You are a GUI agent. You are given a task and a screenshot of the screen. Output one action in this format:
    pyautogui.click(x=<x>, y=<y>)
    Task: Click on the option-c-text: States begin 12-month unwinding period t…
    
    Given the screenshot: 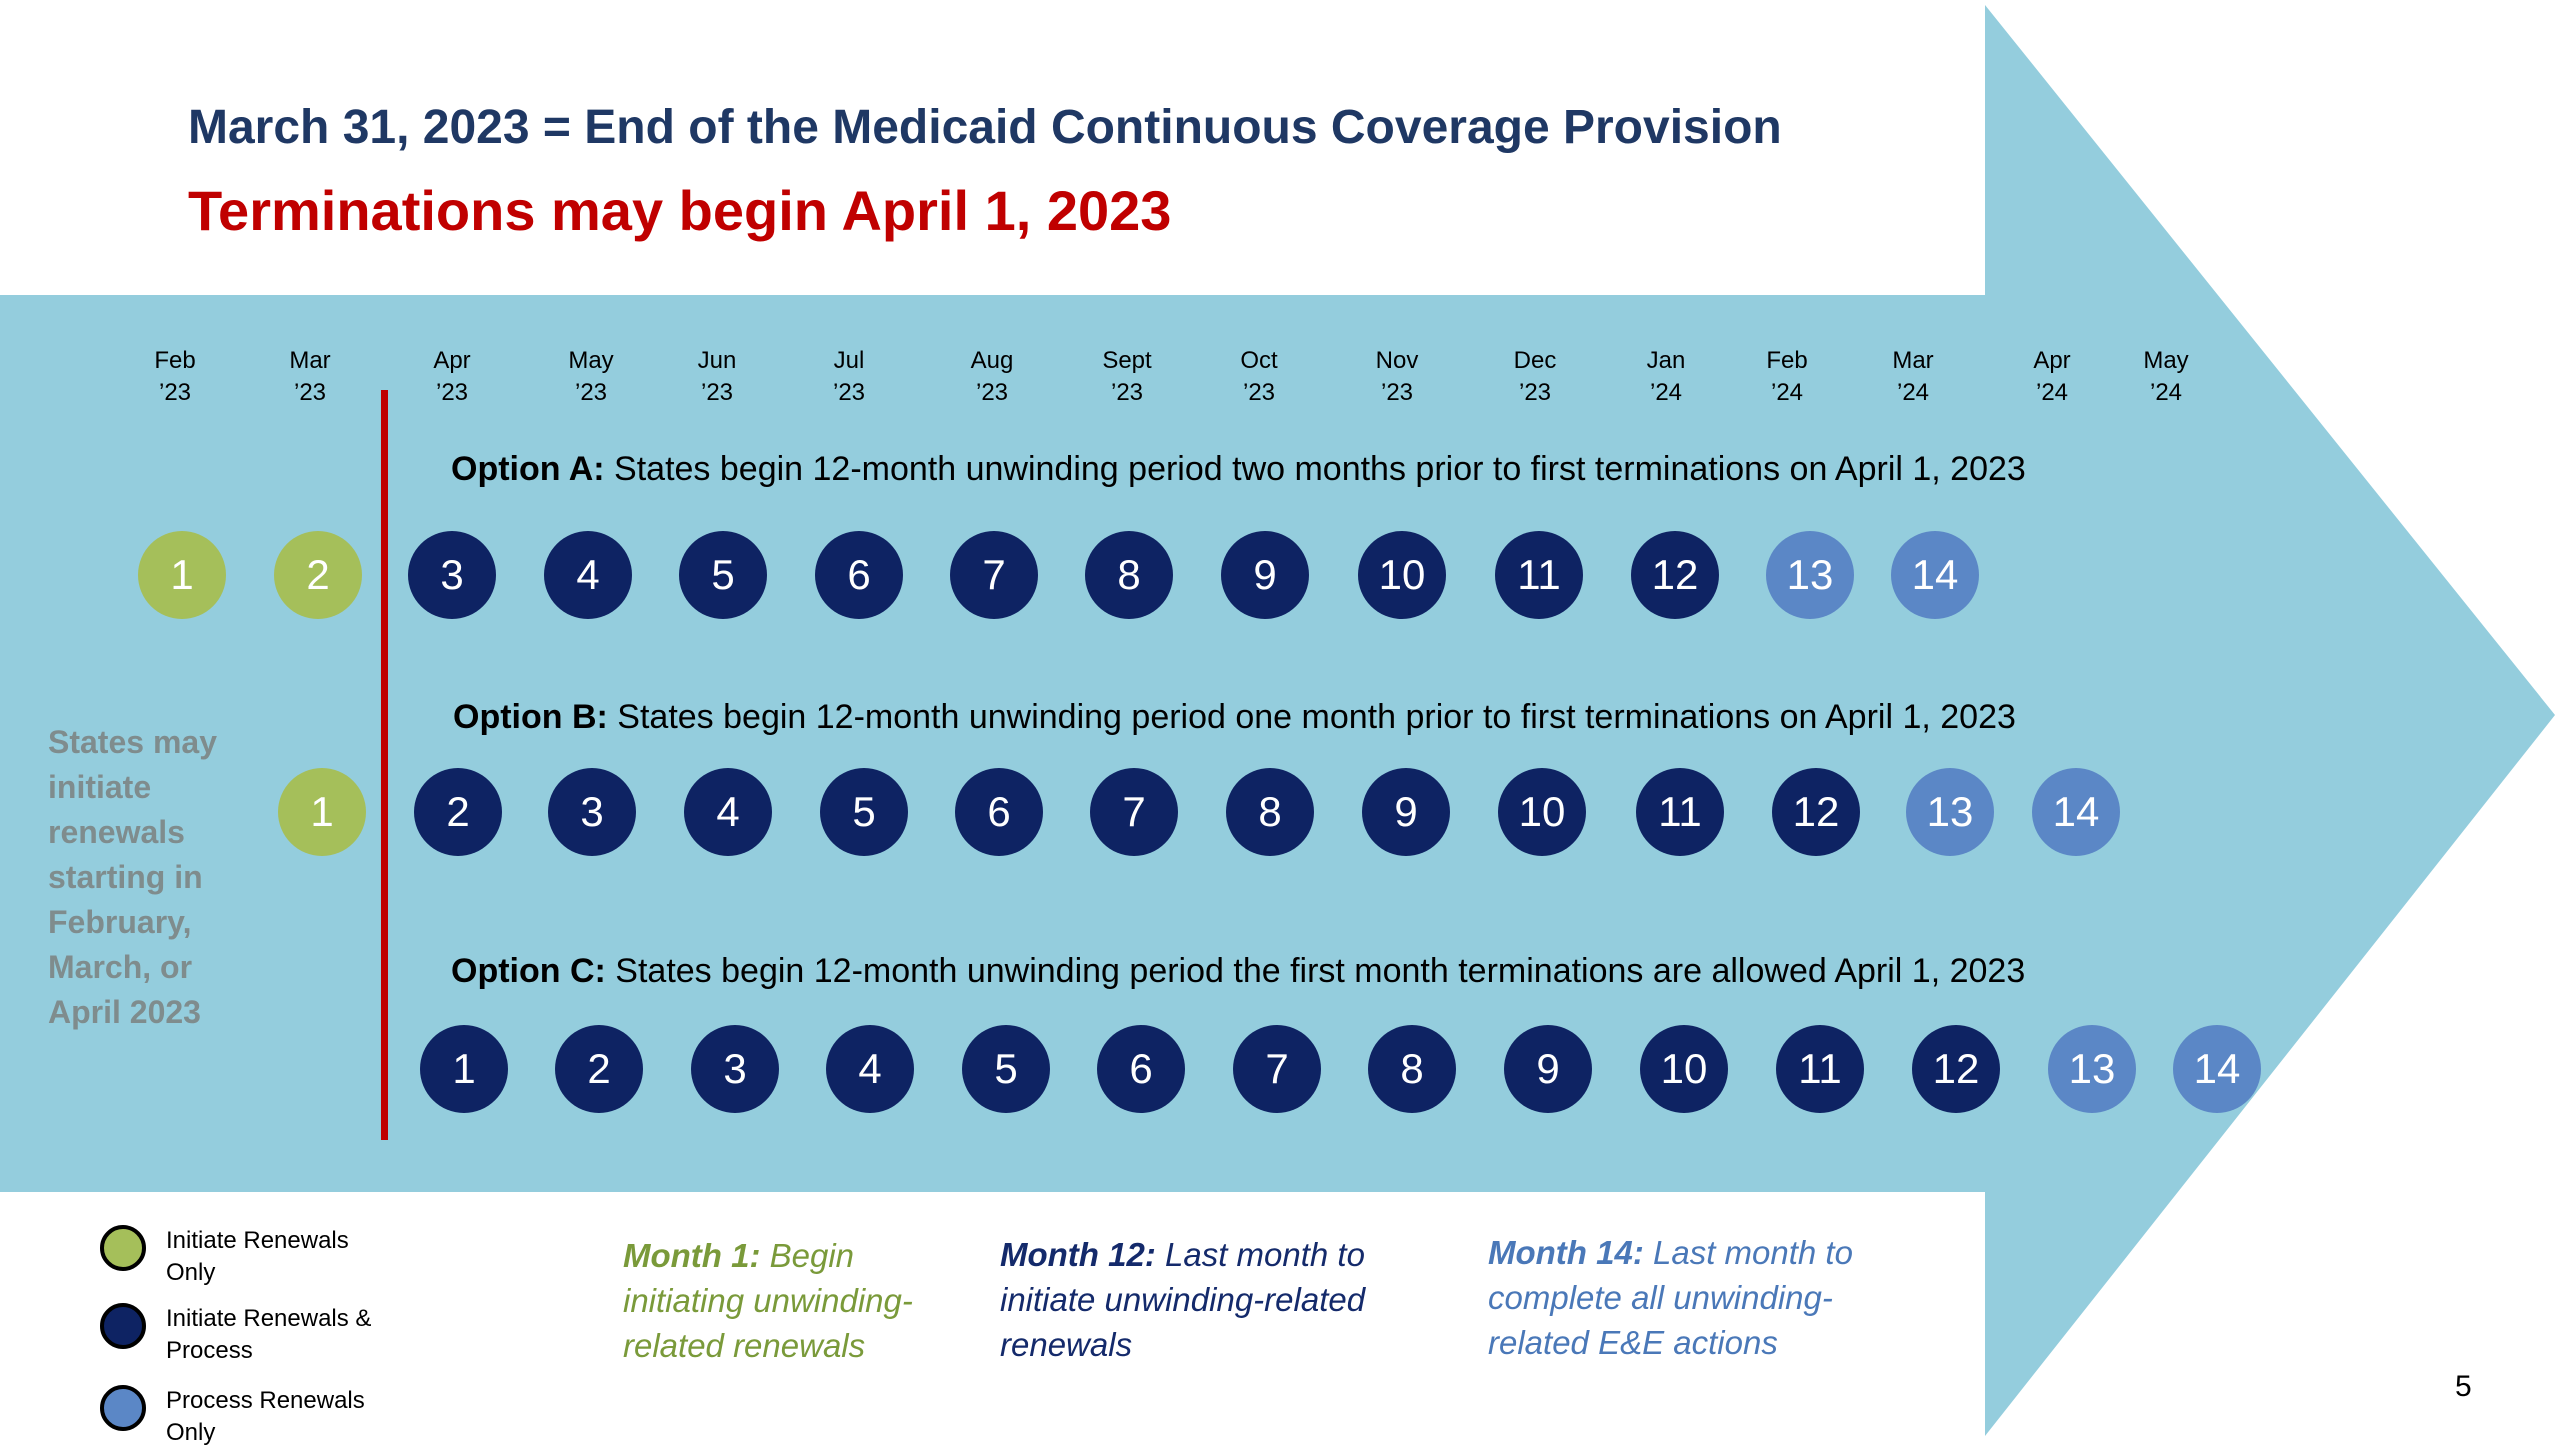 What is the action you would take?
    pyautogui.click(x=1315, y=971)
    